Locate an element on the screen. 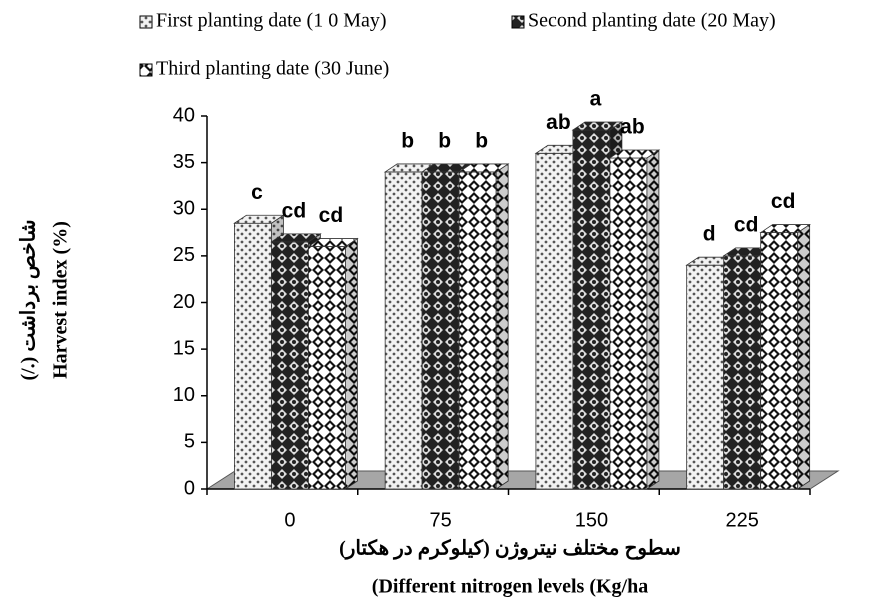 The width and height of the screenshot is (880, 606). y-tick-label: 0 is located at coordinates (189, 488).